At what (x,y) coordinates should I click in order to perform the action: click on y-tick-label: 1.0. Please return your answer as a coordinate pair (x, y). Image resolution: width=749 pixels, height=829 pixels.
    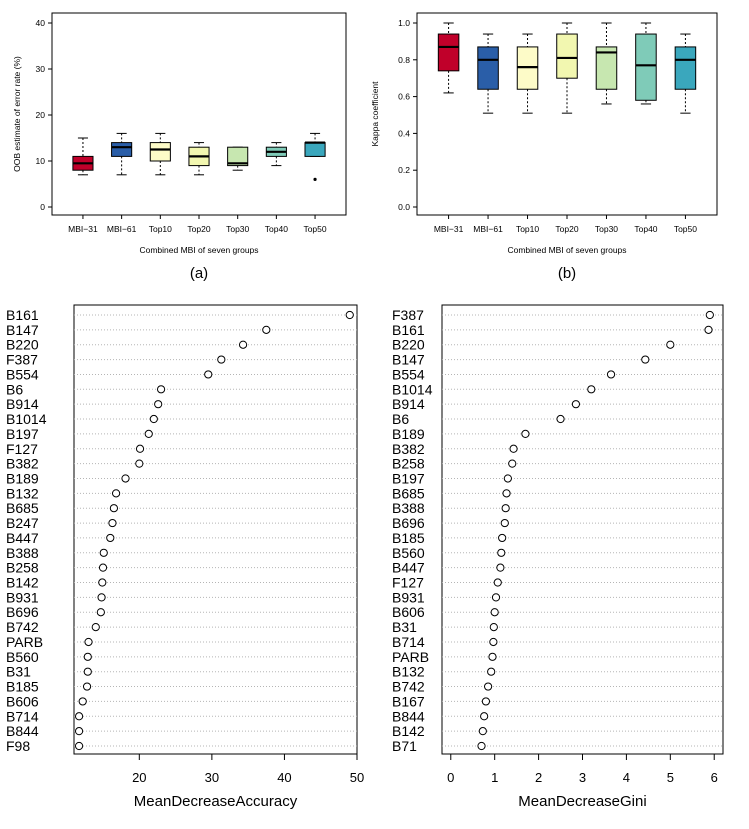
    Looking at the image, I should click on (404, 23).